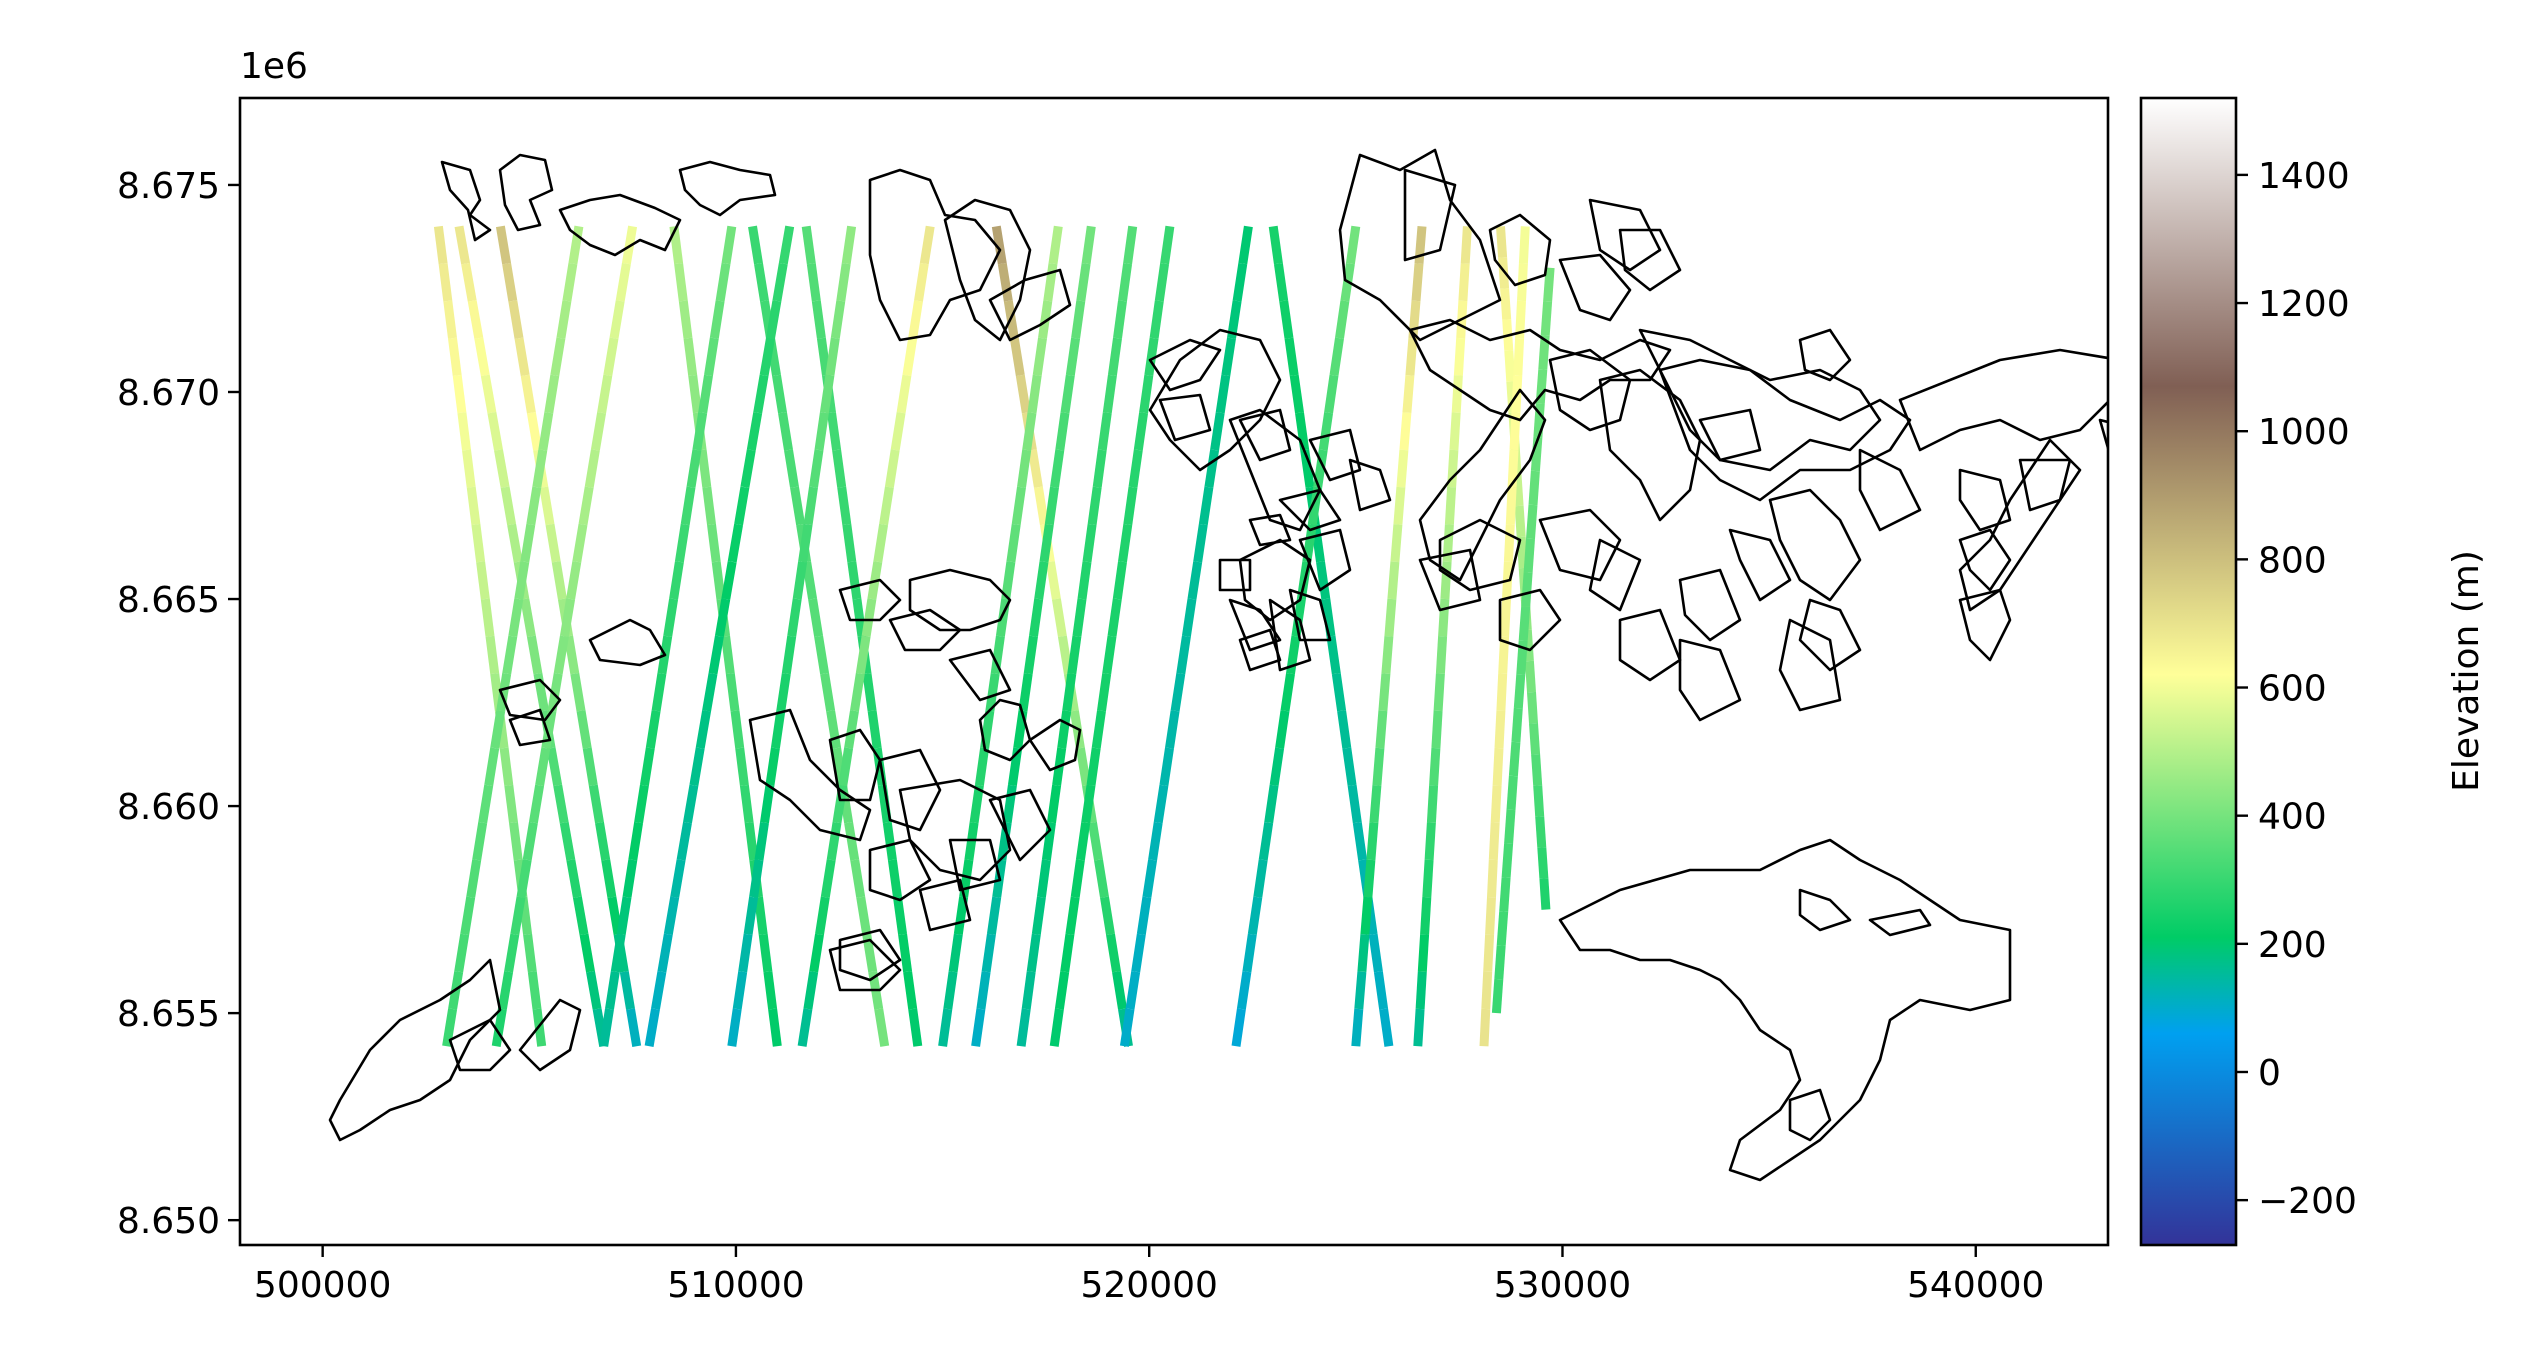 The image size is (2529, 1371). I want to click on y-tick-label: 8.655, so click(168, 1014).